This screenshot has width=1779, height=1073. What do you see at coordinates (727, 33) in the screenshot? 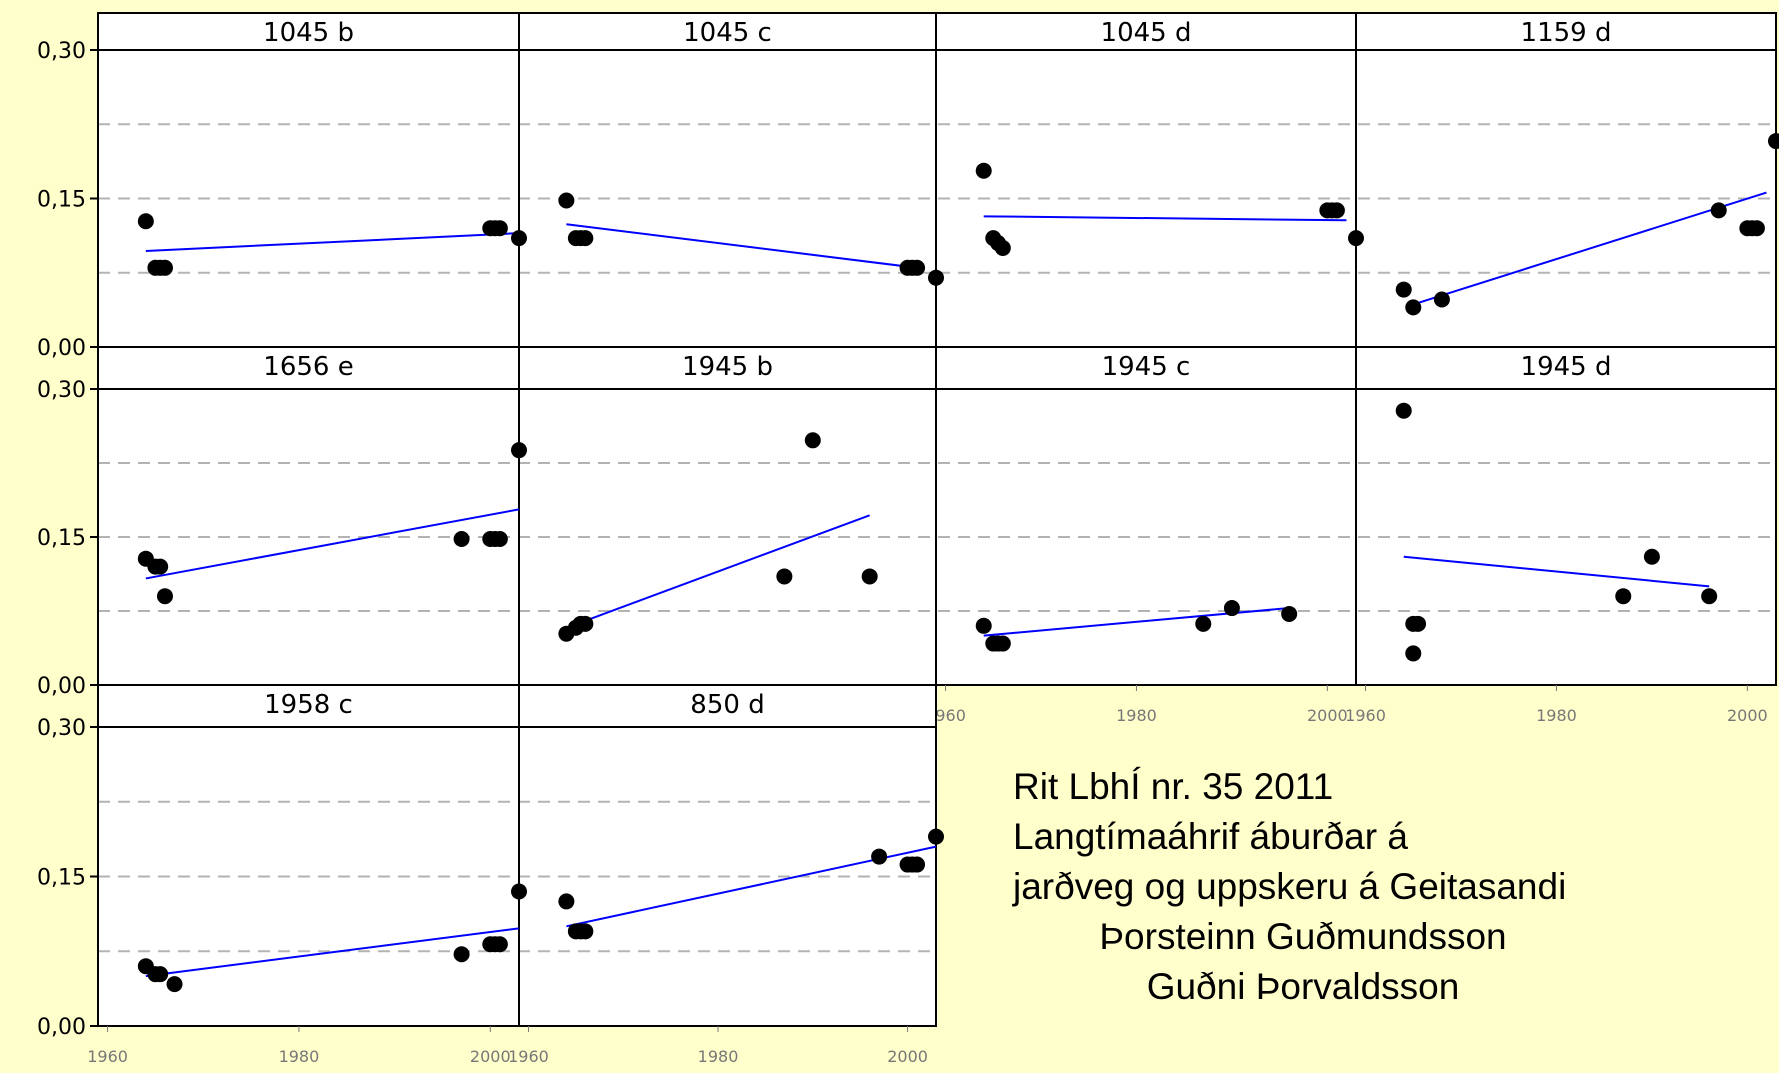
I see `panel-title: 1045 c` at bounding box center [727, 33].